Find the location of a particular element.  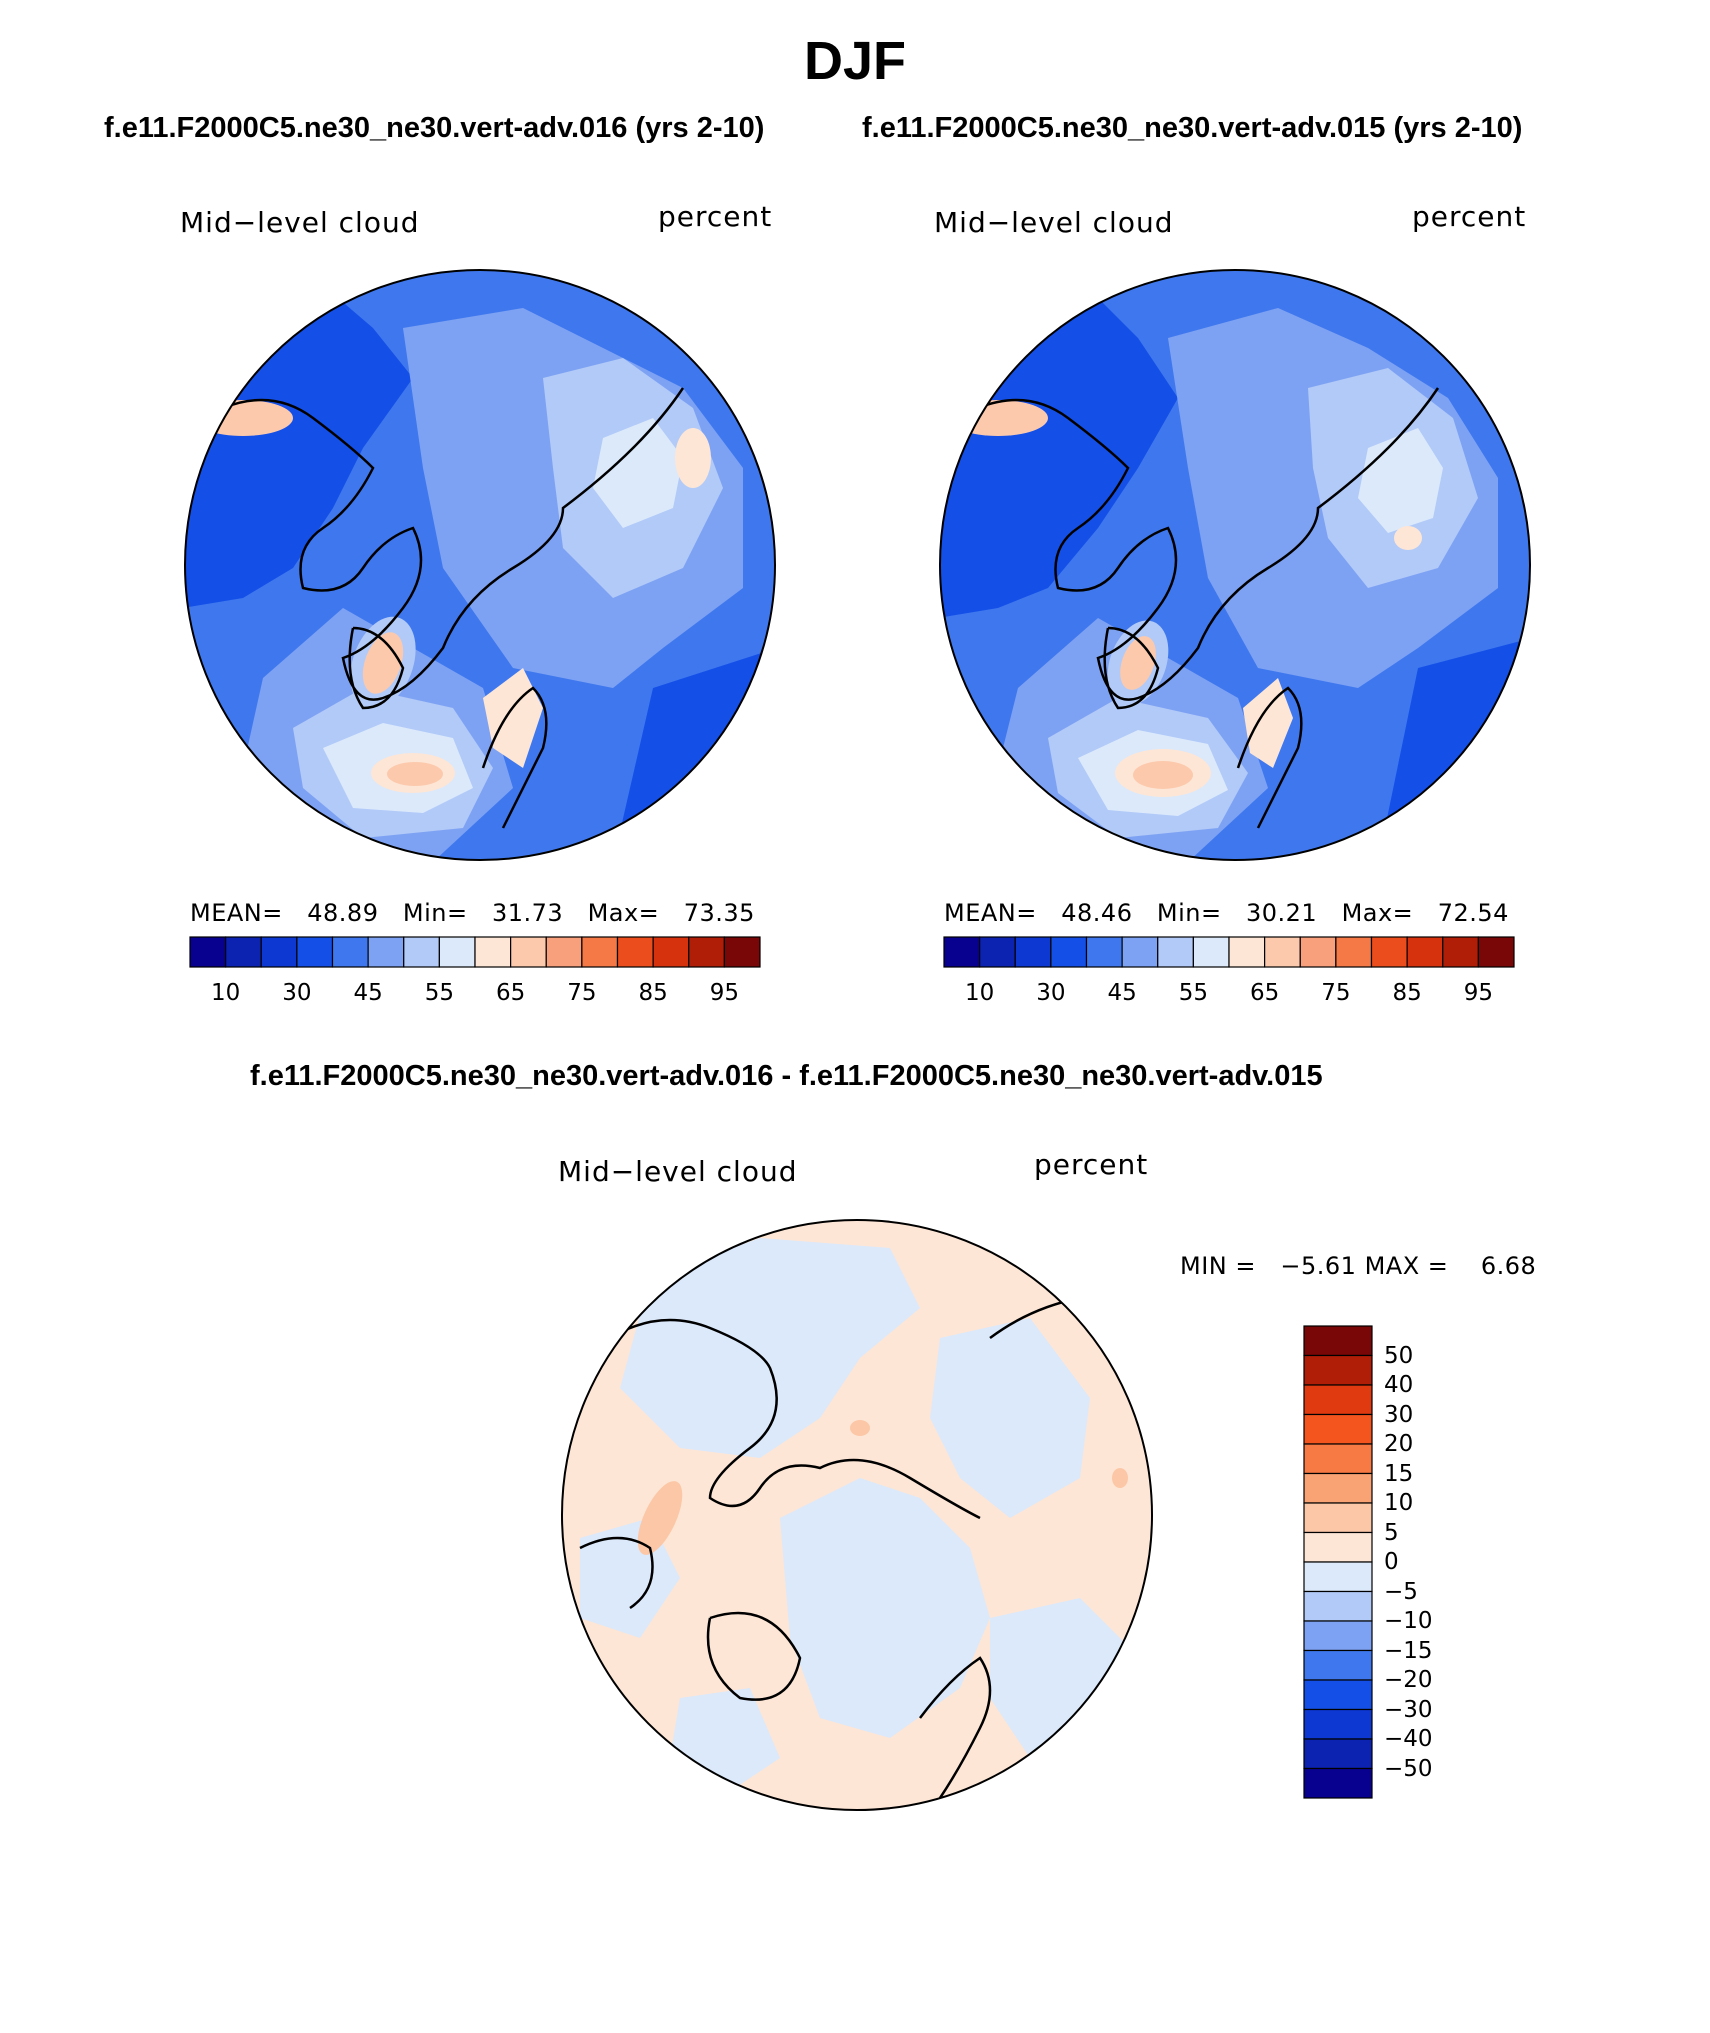

diff-colorbar-tick-label: −30 is located at coordinates (1408, 1709).